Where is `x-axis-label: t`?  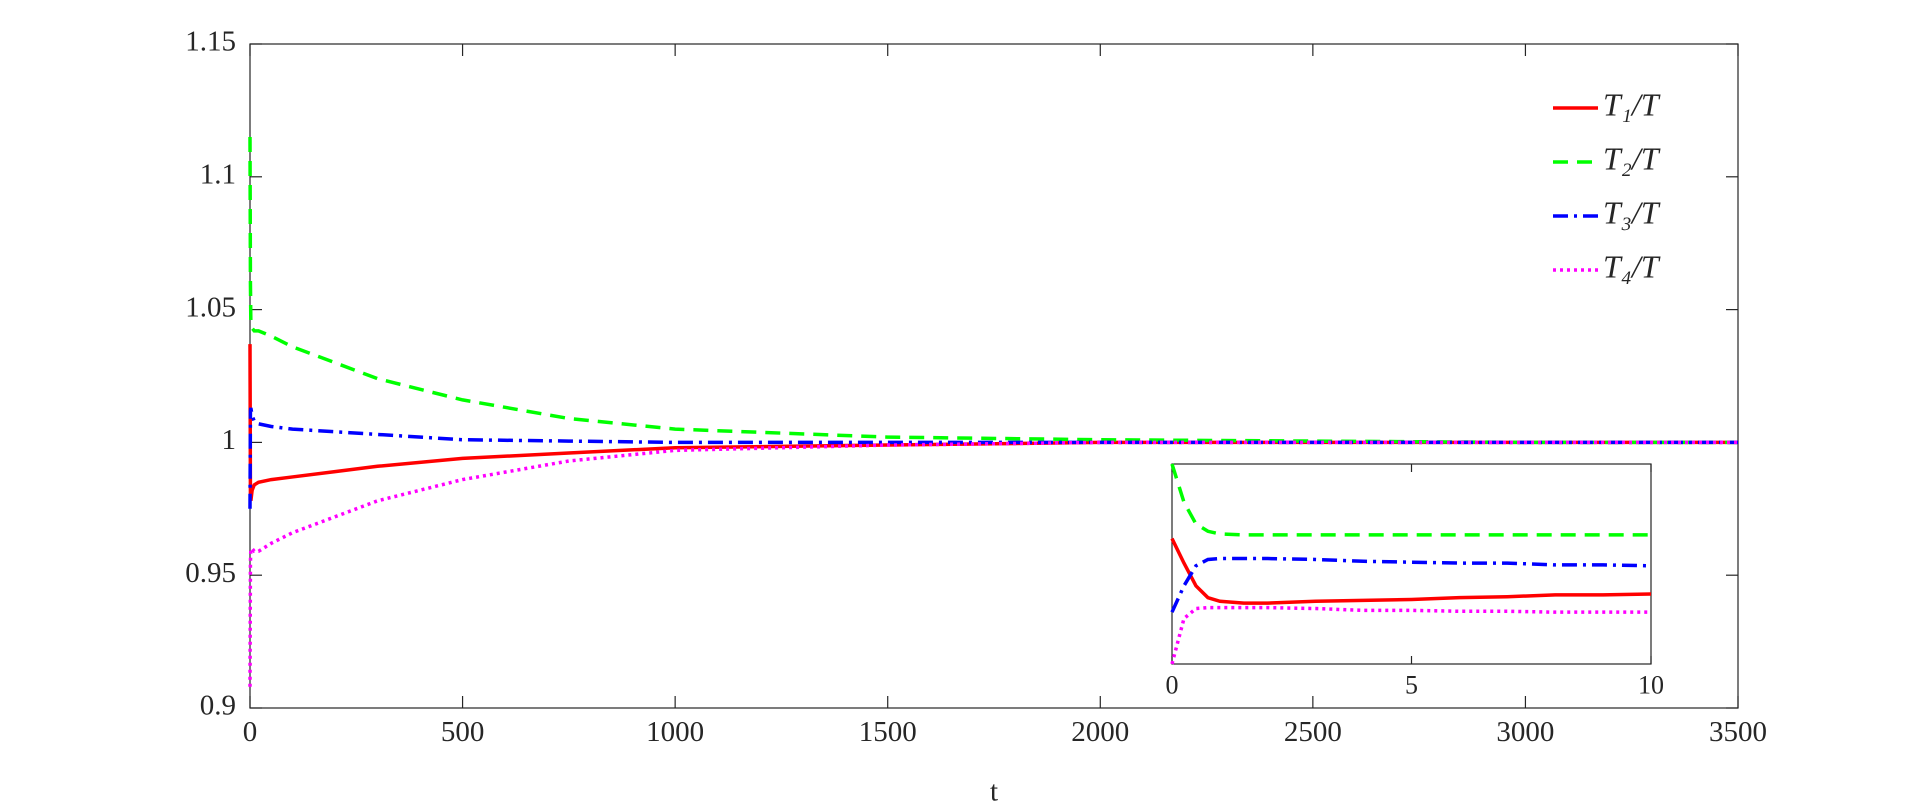 x-axis-label: t is located at coordinates (994, 788).